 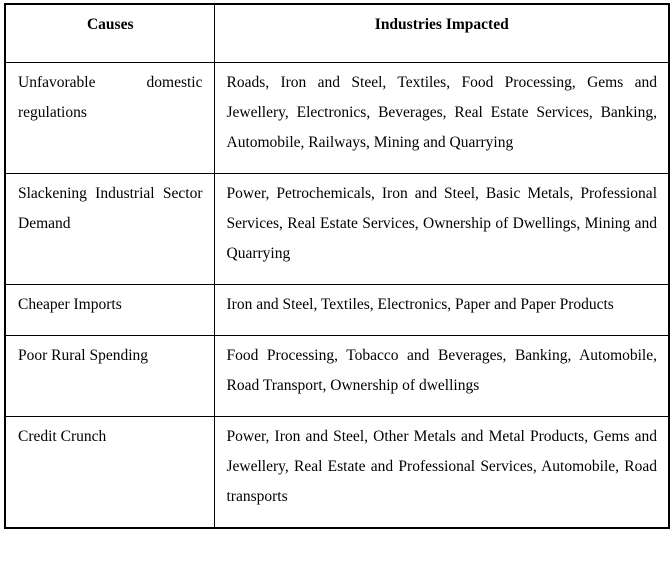 What do you see at coordinates (109, 228) in the screenshot?
I see `cause-cell: Slackening Industrial Sector Demand` at bounding box center [109, 228].